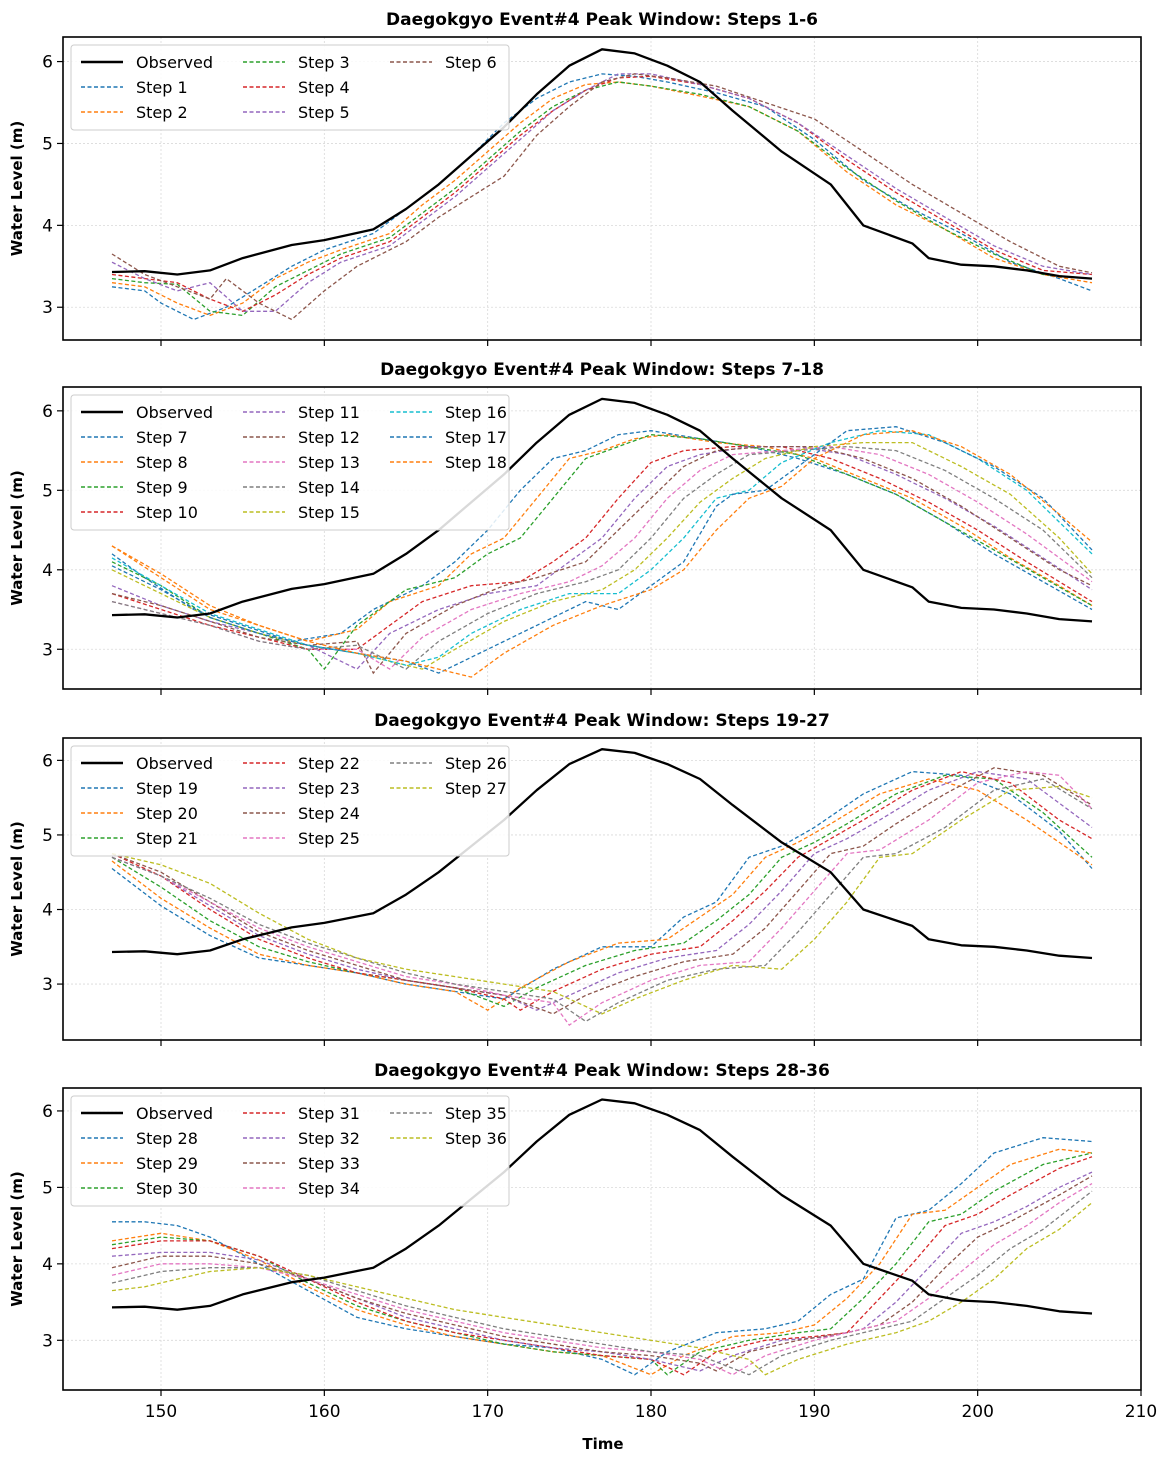 The width and height of the screenshot is (1168, 1460). I want to click on legend-entry: Step 8, so click(162, 462).